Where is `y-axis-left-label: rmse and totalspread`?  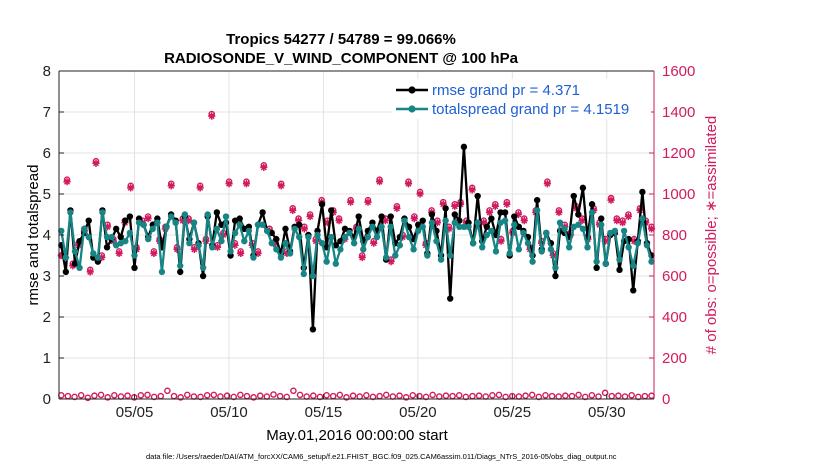 y-axis-left-label: rmse and totalspread is located at coordinates (33, 235).